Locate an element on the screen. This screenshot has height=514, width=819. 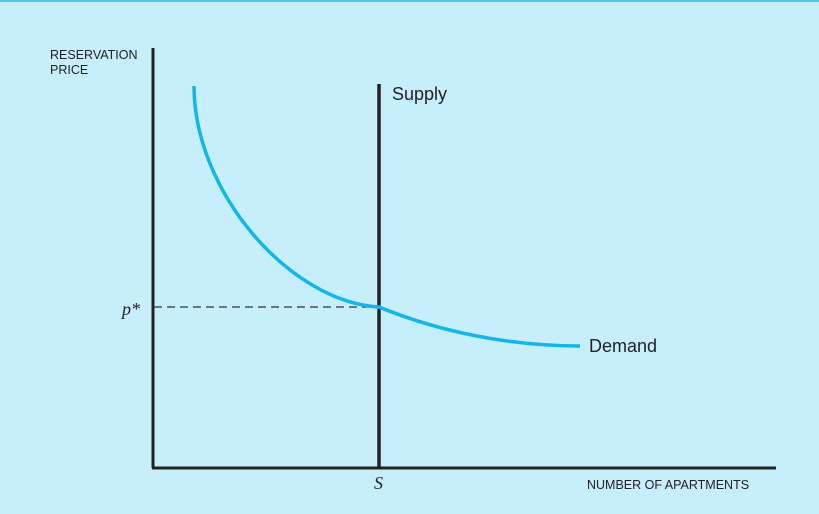
y-axis-label-line2: PRICE is located at coordinates (69, 70).